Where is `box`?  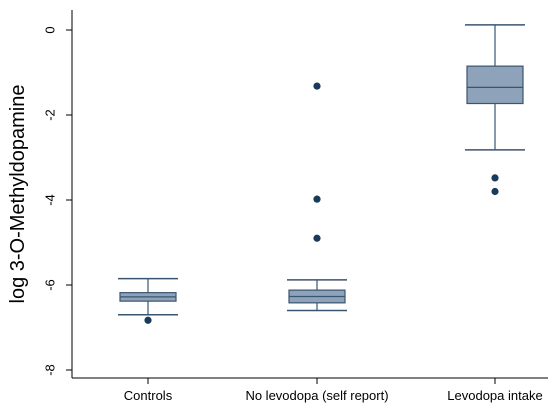 box is located at coordinates (495, 85).